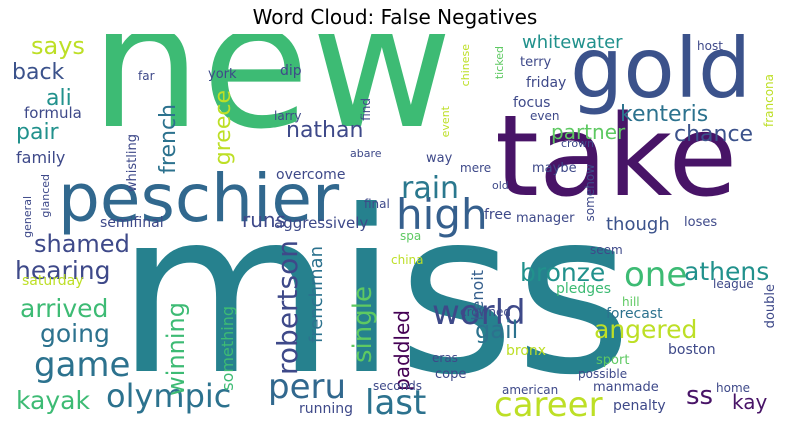 This screenshot has width=790, height=429. I want to click on word-something: something, so click(227, 348).